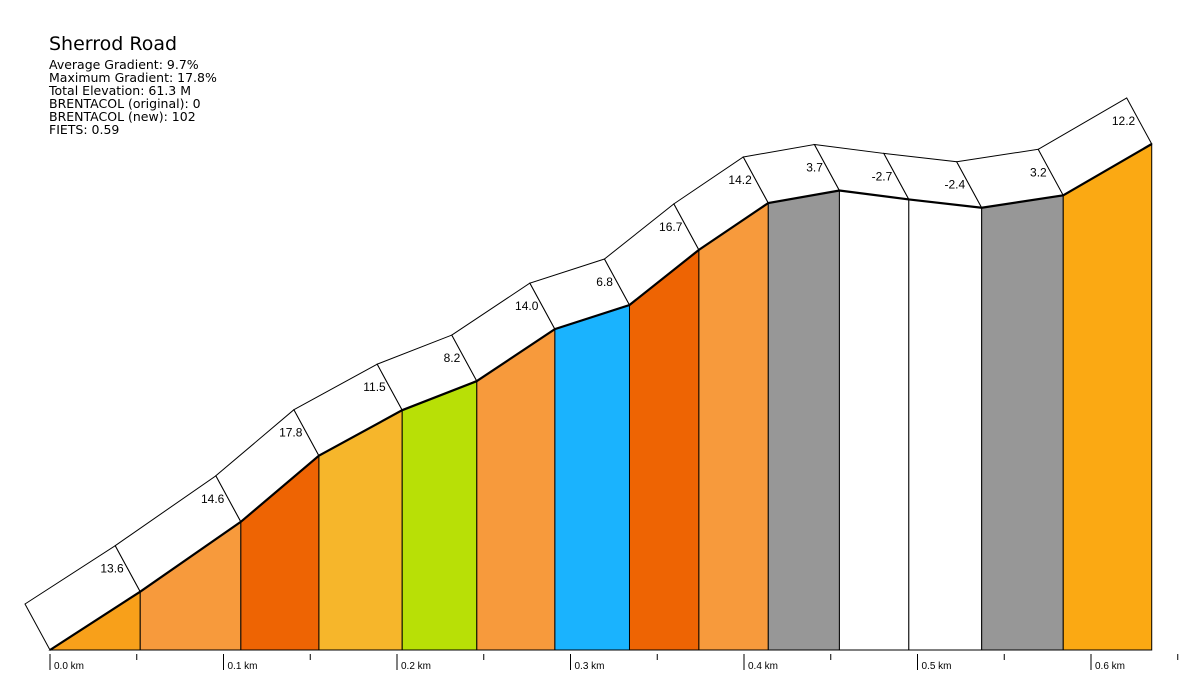 This screenshot has height=700, width=1200. I want to click on maximum-gradient-stat: Maximum Gradient: 17.8%, so click(133, 77).